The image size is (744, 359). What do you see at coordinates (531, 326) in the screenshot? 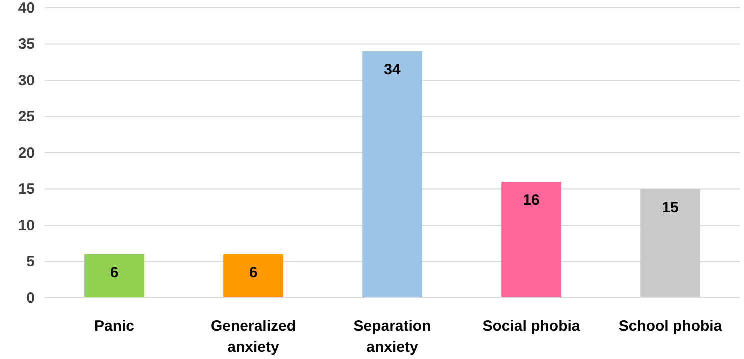
I see `x-tick-label: Social phobia` at bounding box center [531, 326].